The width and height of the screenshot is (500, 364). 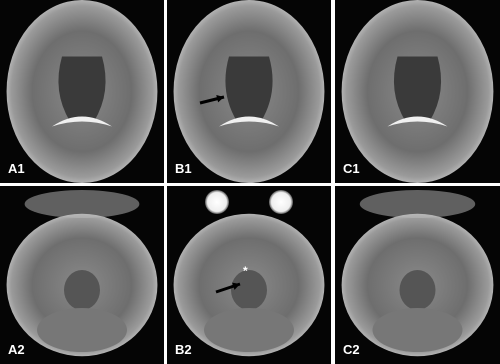 I want to click on panel-annotation: *, so click(x=245, y=271).